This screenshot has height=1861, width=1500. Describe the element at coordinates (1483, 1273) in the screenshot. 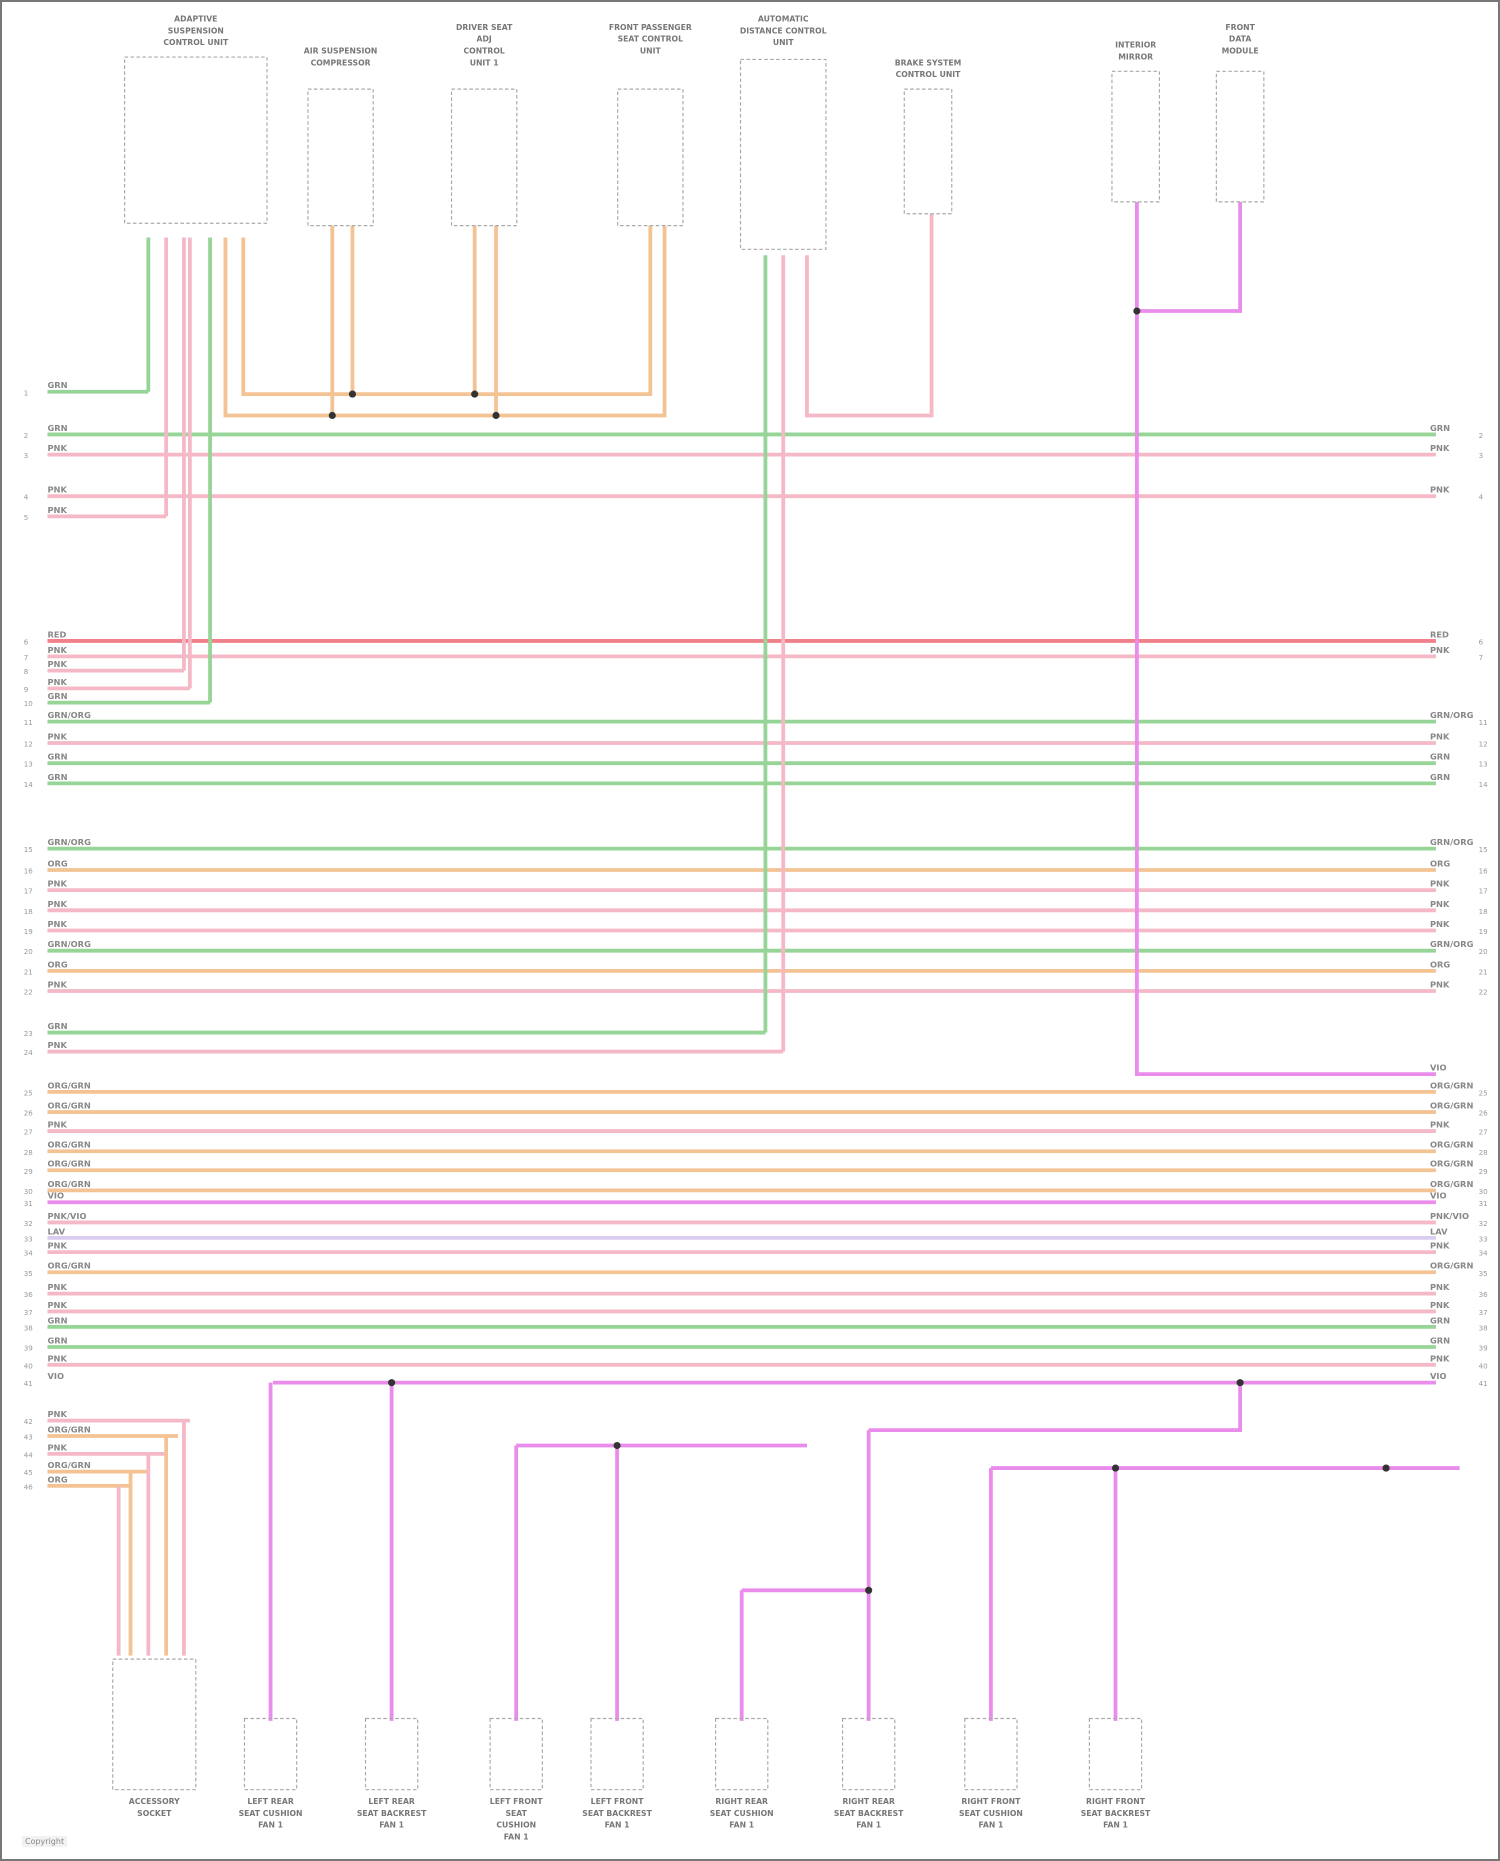

I see `wire-number-right: 35` at that location.